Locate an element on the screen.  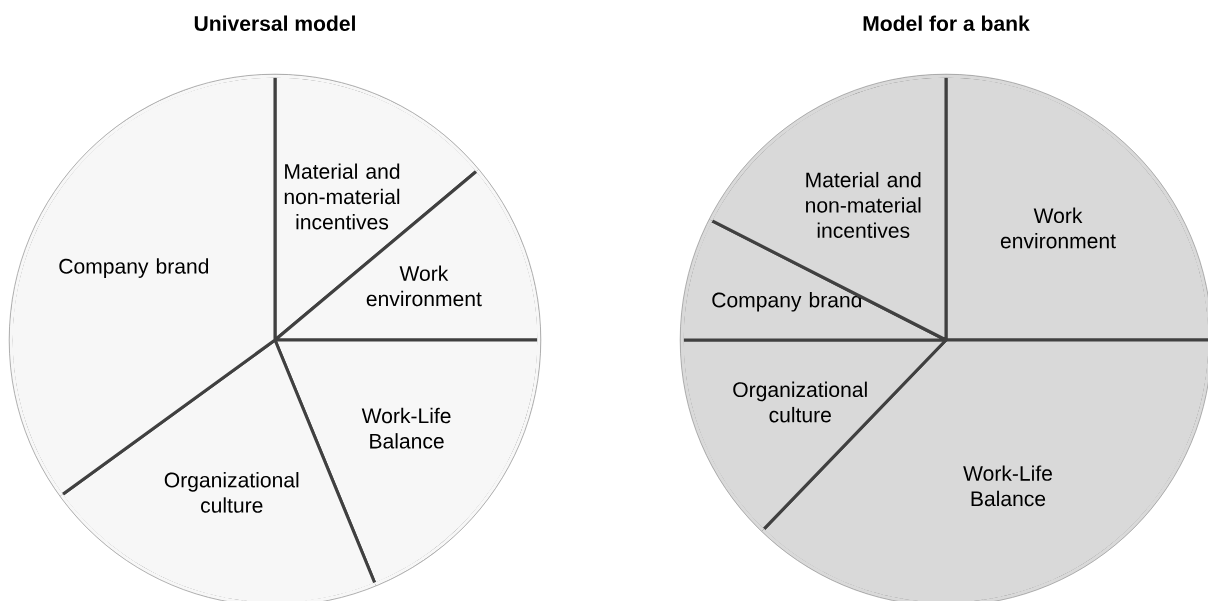
chart-title: Model for a bank is located at coordinates (946, 23).